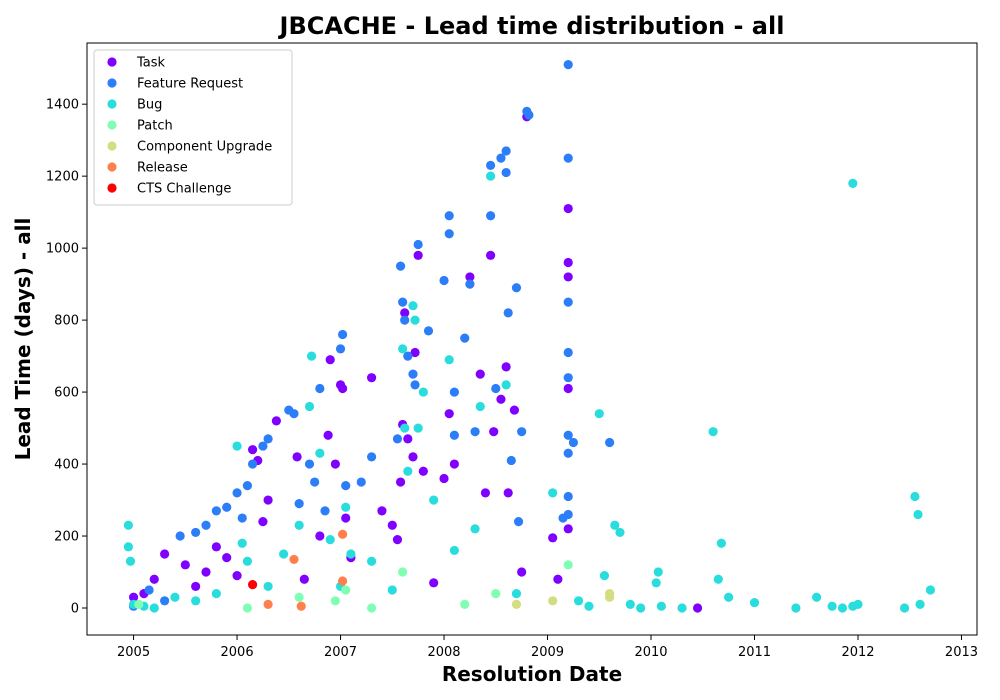  I want to click on x-tick-label: 2005, so click(133, 652).